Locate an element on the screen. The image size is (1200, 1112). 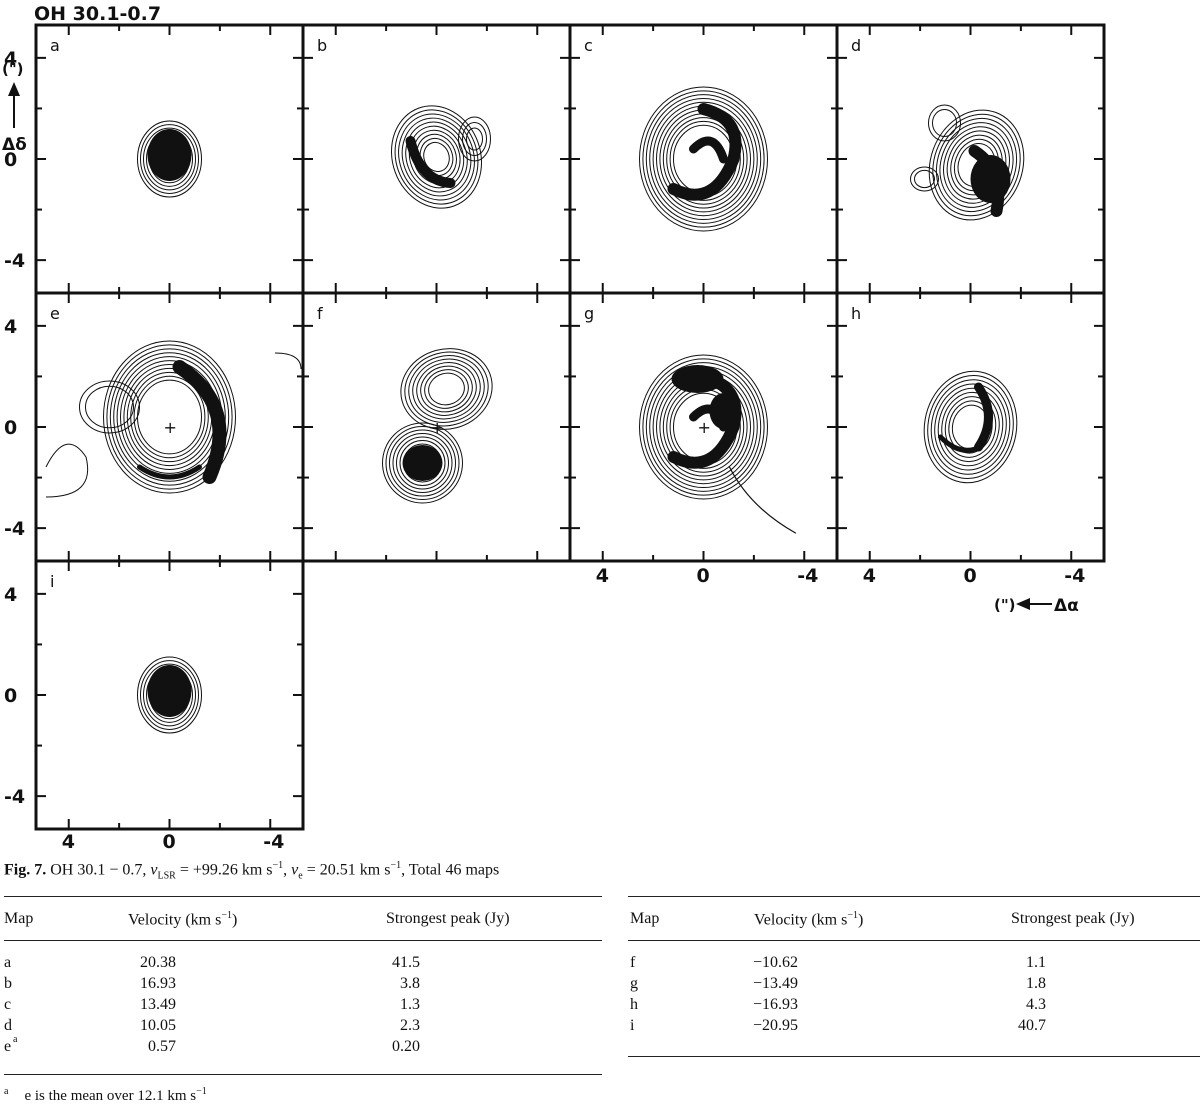
caption-vlsr-exp: −1 is located at coordinates (278, 865).